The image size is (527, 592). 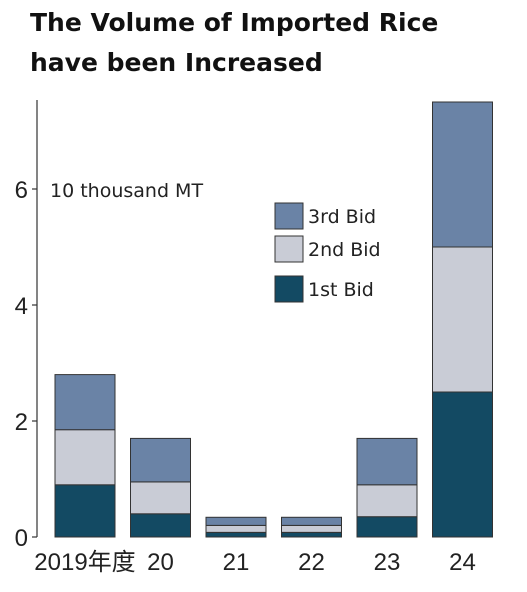 What do you see at coordinates (255, 562) in the screenshot?
I see `x-category-labels: 2019年度 20 21 22 23 24` at bounding box center [255, 562].